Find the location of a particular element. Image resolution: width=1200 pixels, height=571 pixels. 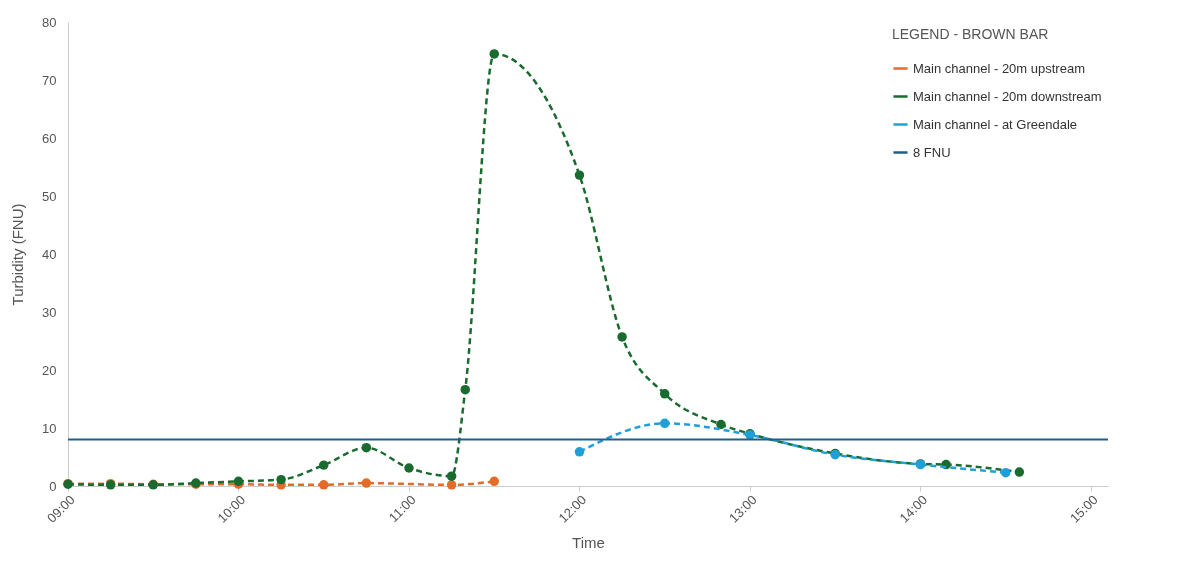

x-axis-title: Time is located at coordinates (588, 542).